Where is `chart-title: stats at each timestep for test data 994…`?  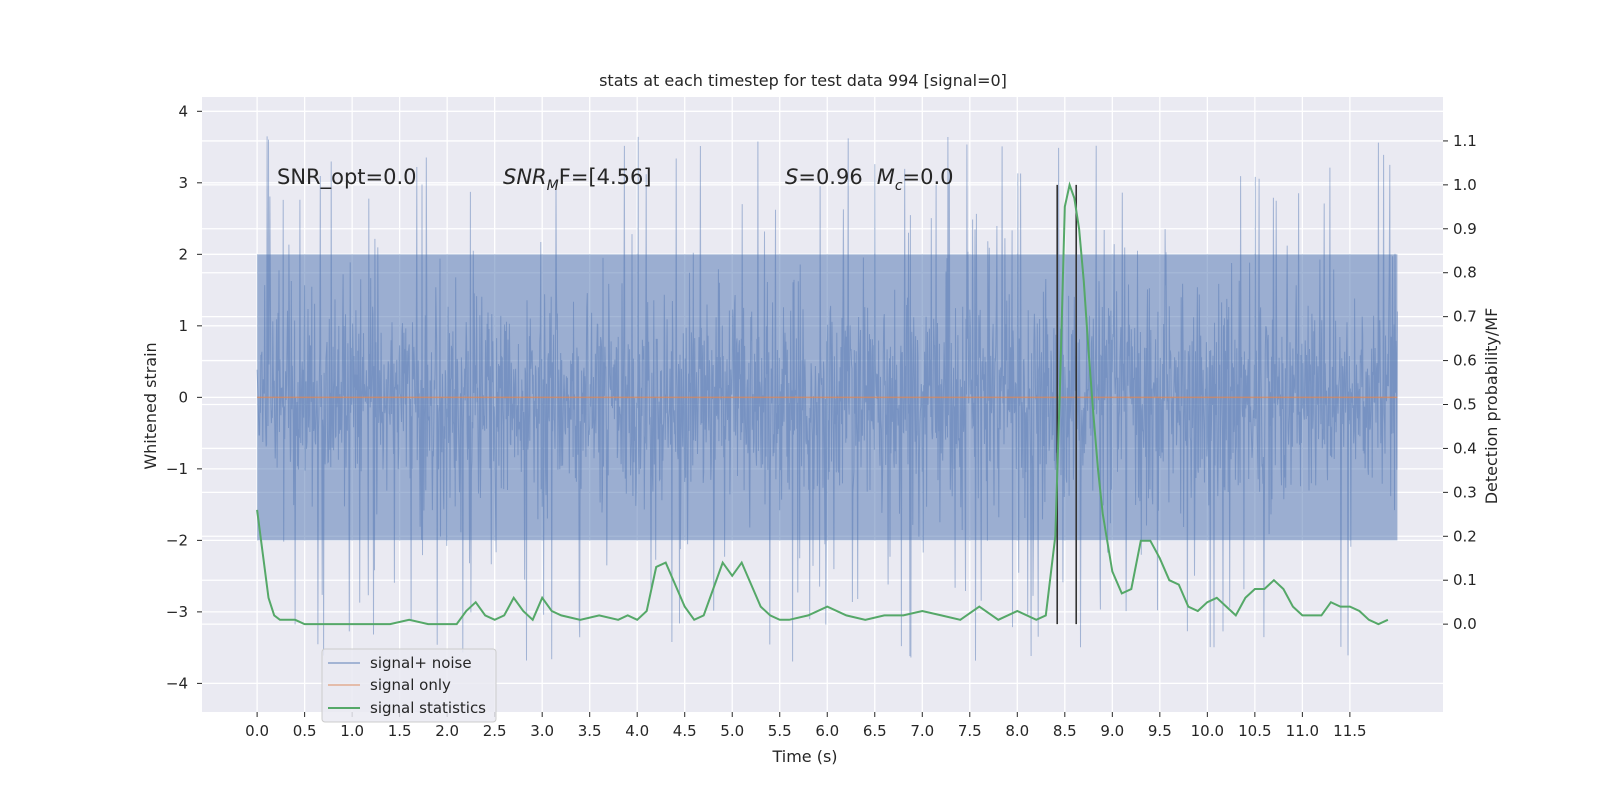 chart-title: stats at each timestep for test data 994… is located at coordinates (803, 80).